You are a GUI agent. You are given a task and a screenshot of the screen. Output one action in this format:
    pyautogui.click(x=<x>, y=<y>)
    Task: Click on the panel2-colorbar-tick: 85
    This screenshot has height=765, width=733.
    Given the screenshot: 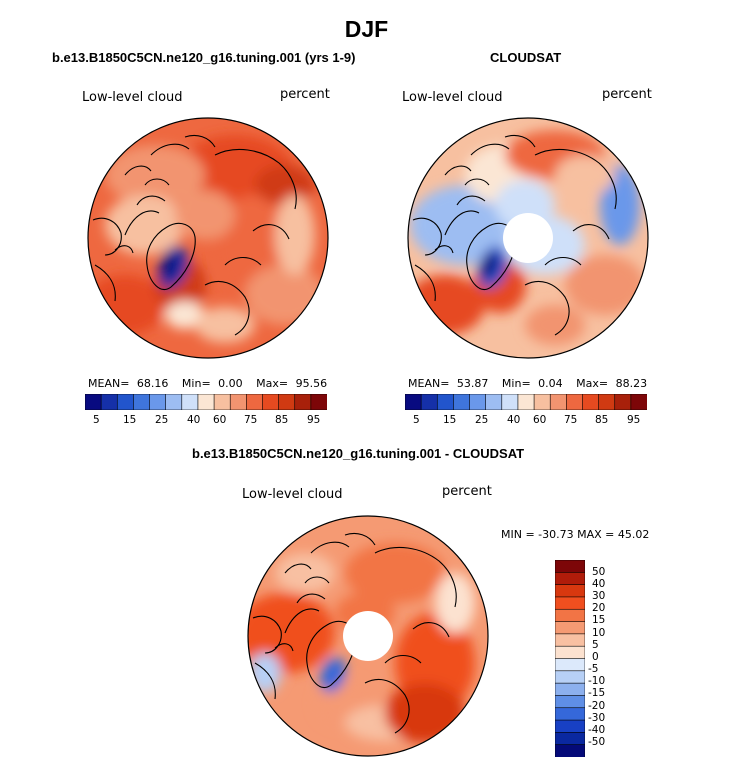 What is the action you would take?
    pyautogui.click(x=602, y=420)
    